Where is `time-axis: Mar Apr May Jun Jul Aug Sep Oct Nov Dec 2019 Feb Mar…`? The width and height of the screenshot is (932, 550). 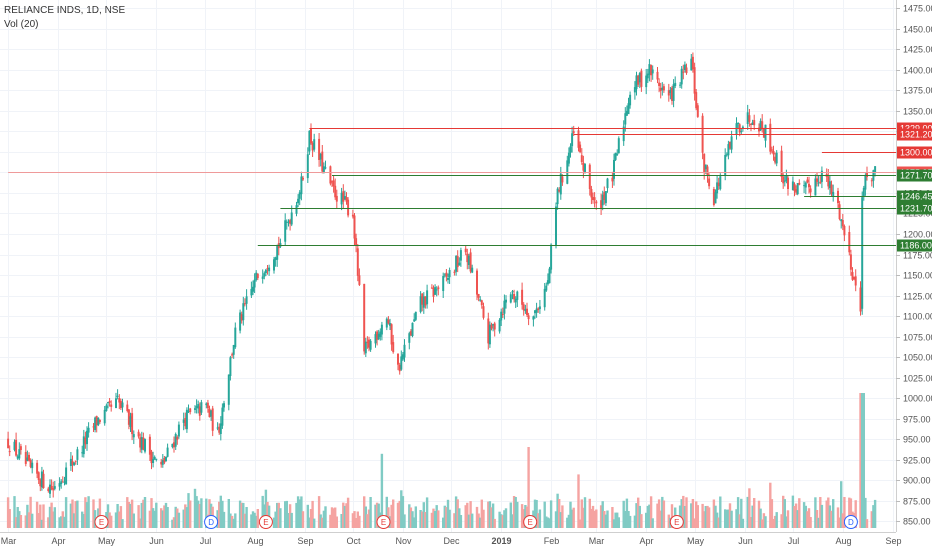 time-axis: Mar Apr May Jun Jul Aug Sep Oct Nov Dec 2019 Feb Mar… is located at coordinates (466, 541).